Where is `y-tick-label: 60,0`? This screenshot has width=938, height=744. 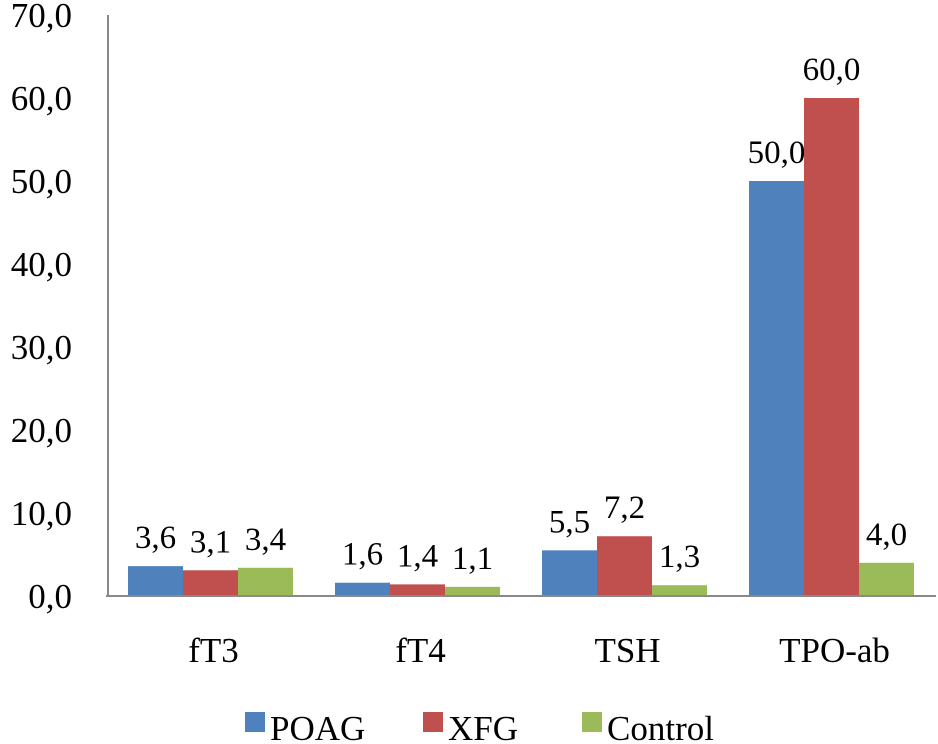
y-tick-label: 60,0 is located at coordinates (41, 98).